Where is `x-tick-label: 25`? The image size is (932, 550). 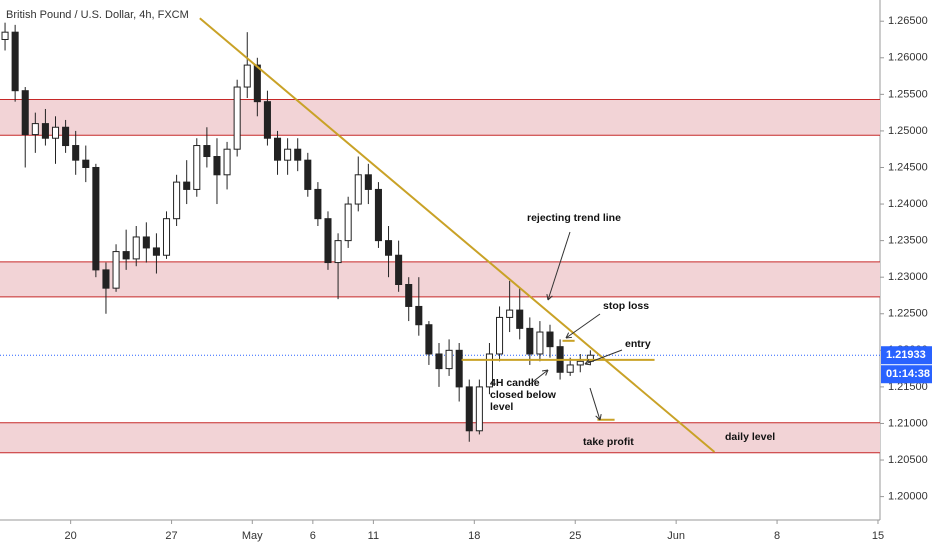 x-tick-label: 25 is located at coordinates (575, 536).